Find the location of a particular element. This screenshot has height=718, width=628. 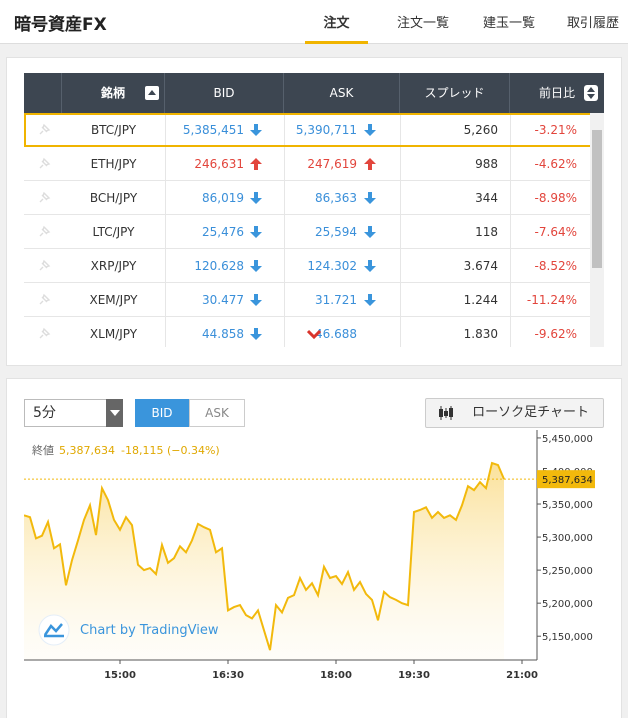

column-header: スプレッド is located at coordinates (455, 93).